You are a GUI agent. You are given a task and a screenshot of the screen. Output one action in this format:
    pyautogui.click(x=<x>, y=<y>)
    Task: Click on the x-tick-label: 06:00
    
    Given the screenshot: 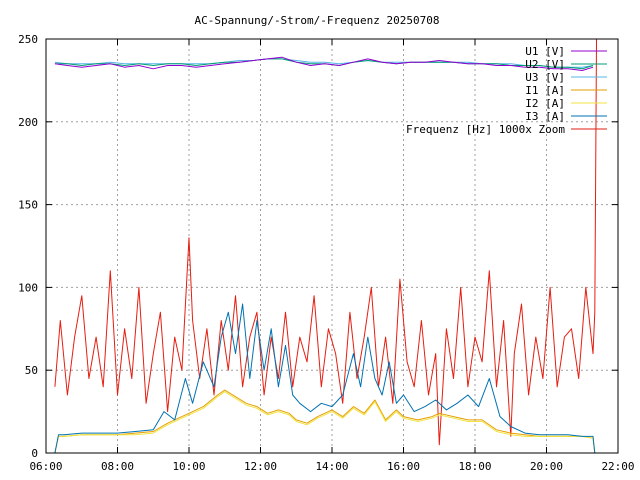 What is the action you would take?
    pyautogui.click(x=45, y=466)
    